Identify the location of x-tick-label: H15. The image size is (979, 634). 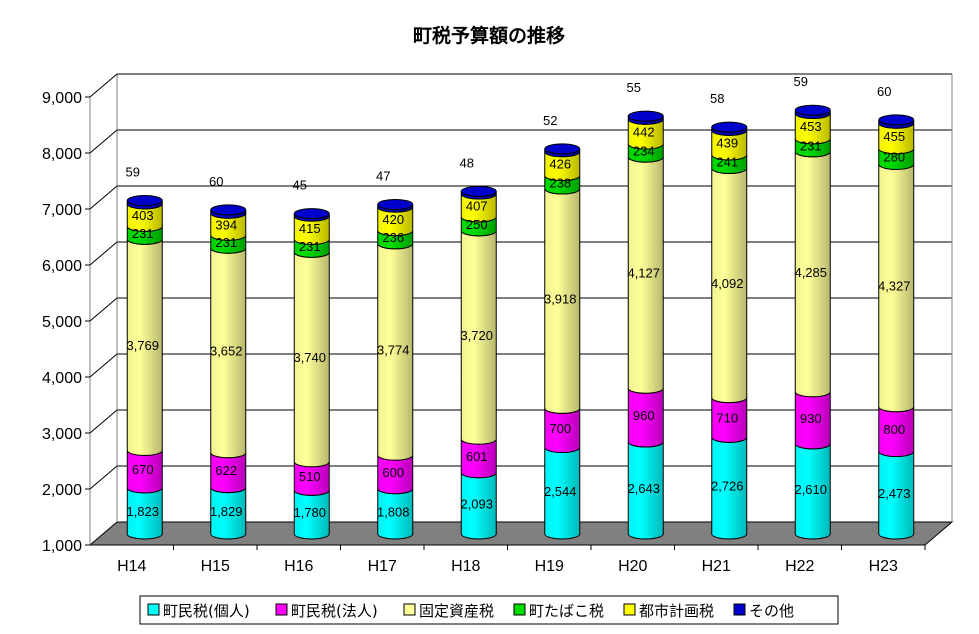
(215, 566).